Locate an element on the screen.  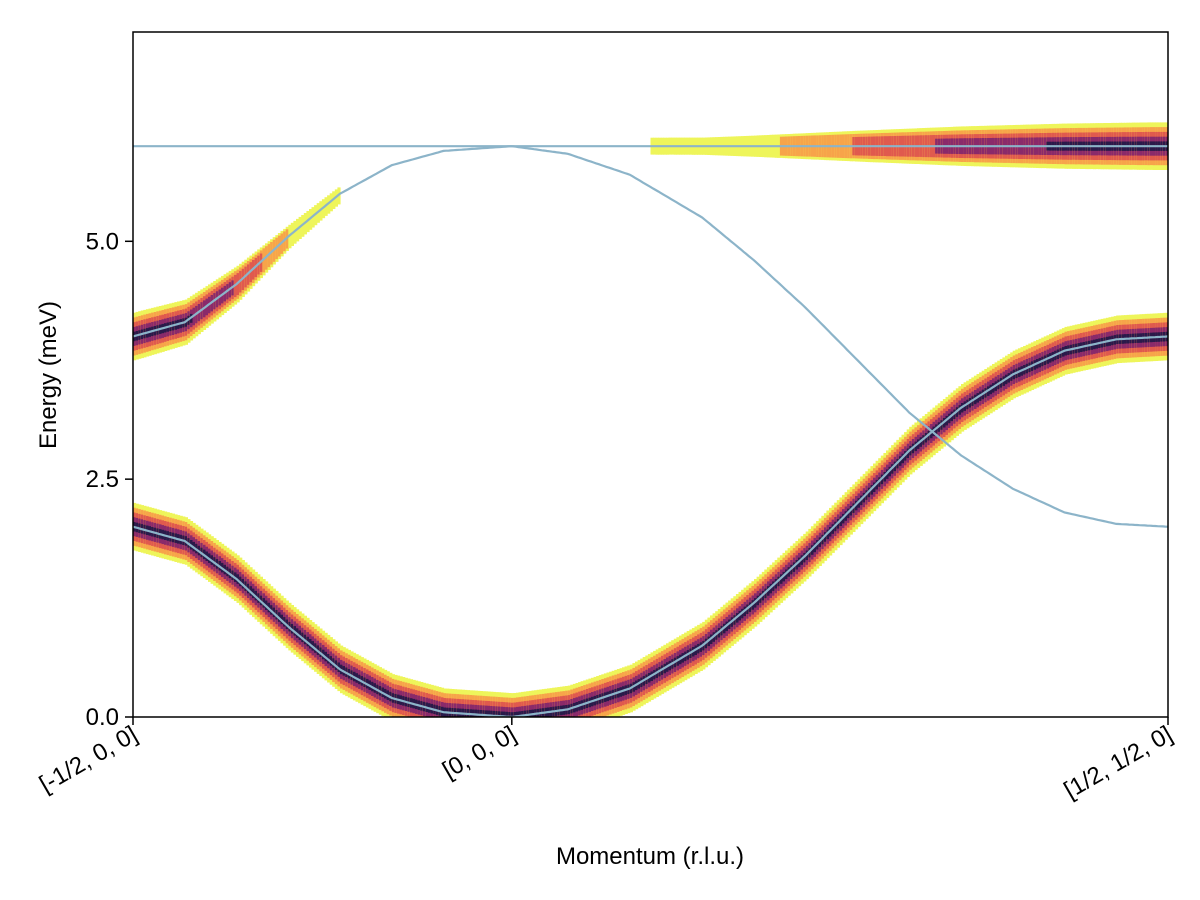
y-tick-label: 5.0 is located at coordinates (102, 241).